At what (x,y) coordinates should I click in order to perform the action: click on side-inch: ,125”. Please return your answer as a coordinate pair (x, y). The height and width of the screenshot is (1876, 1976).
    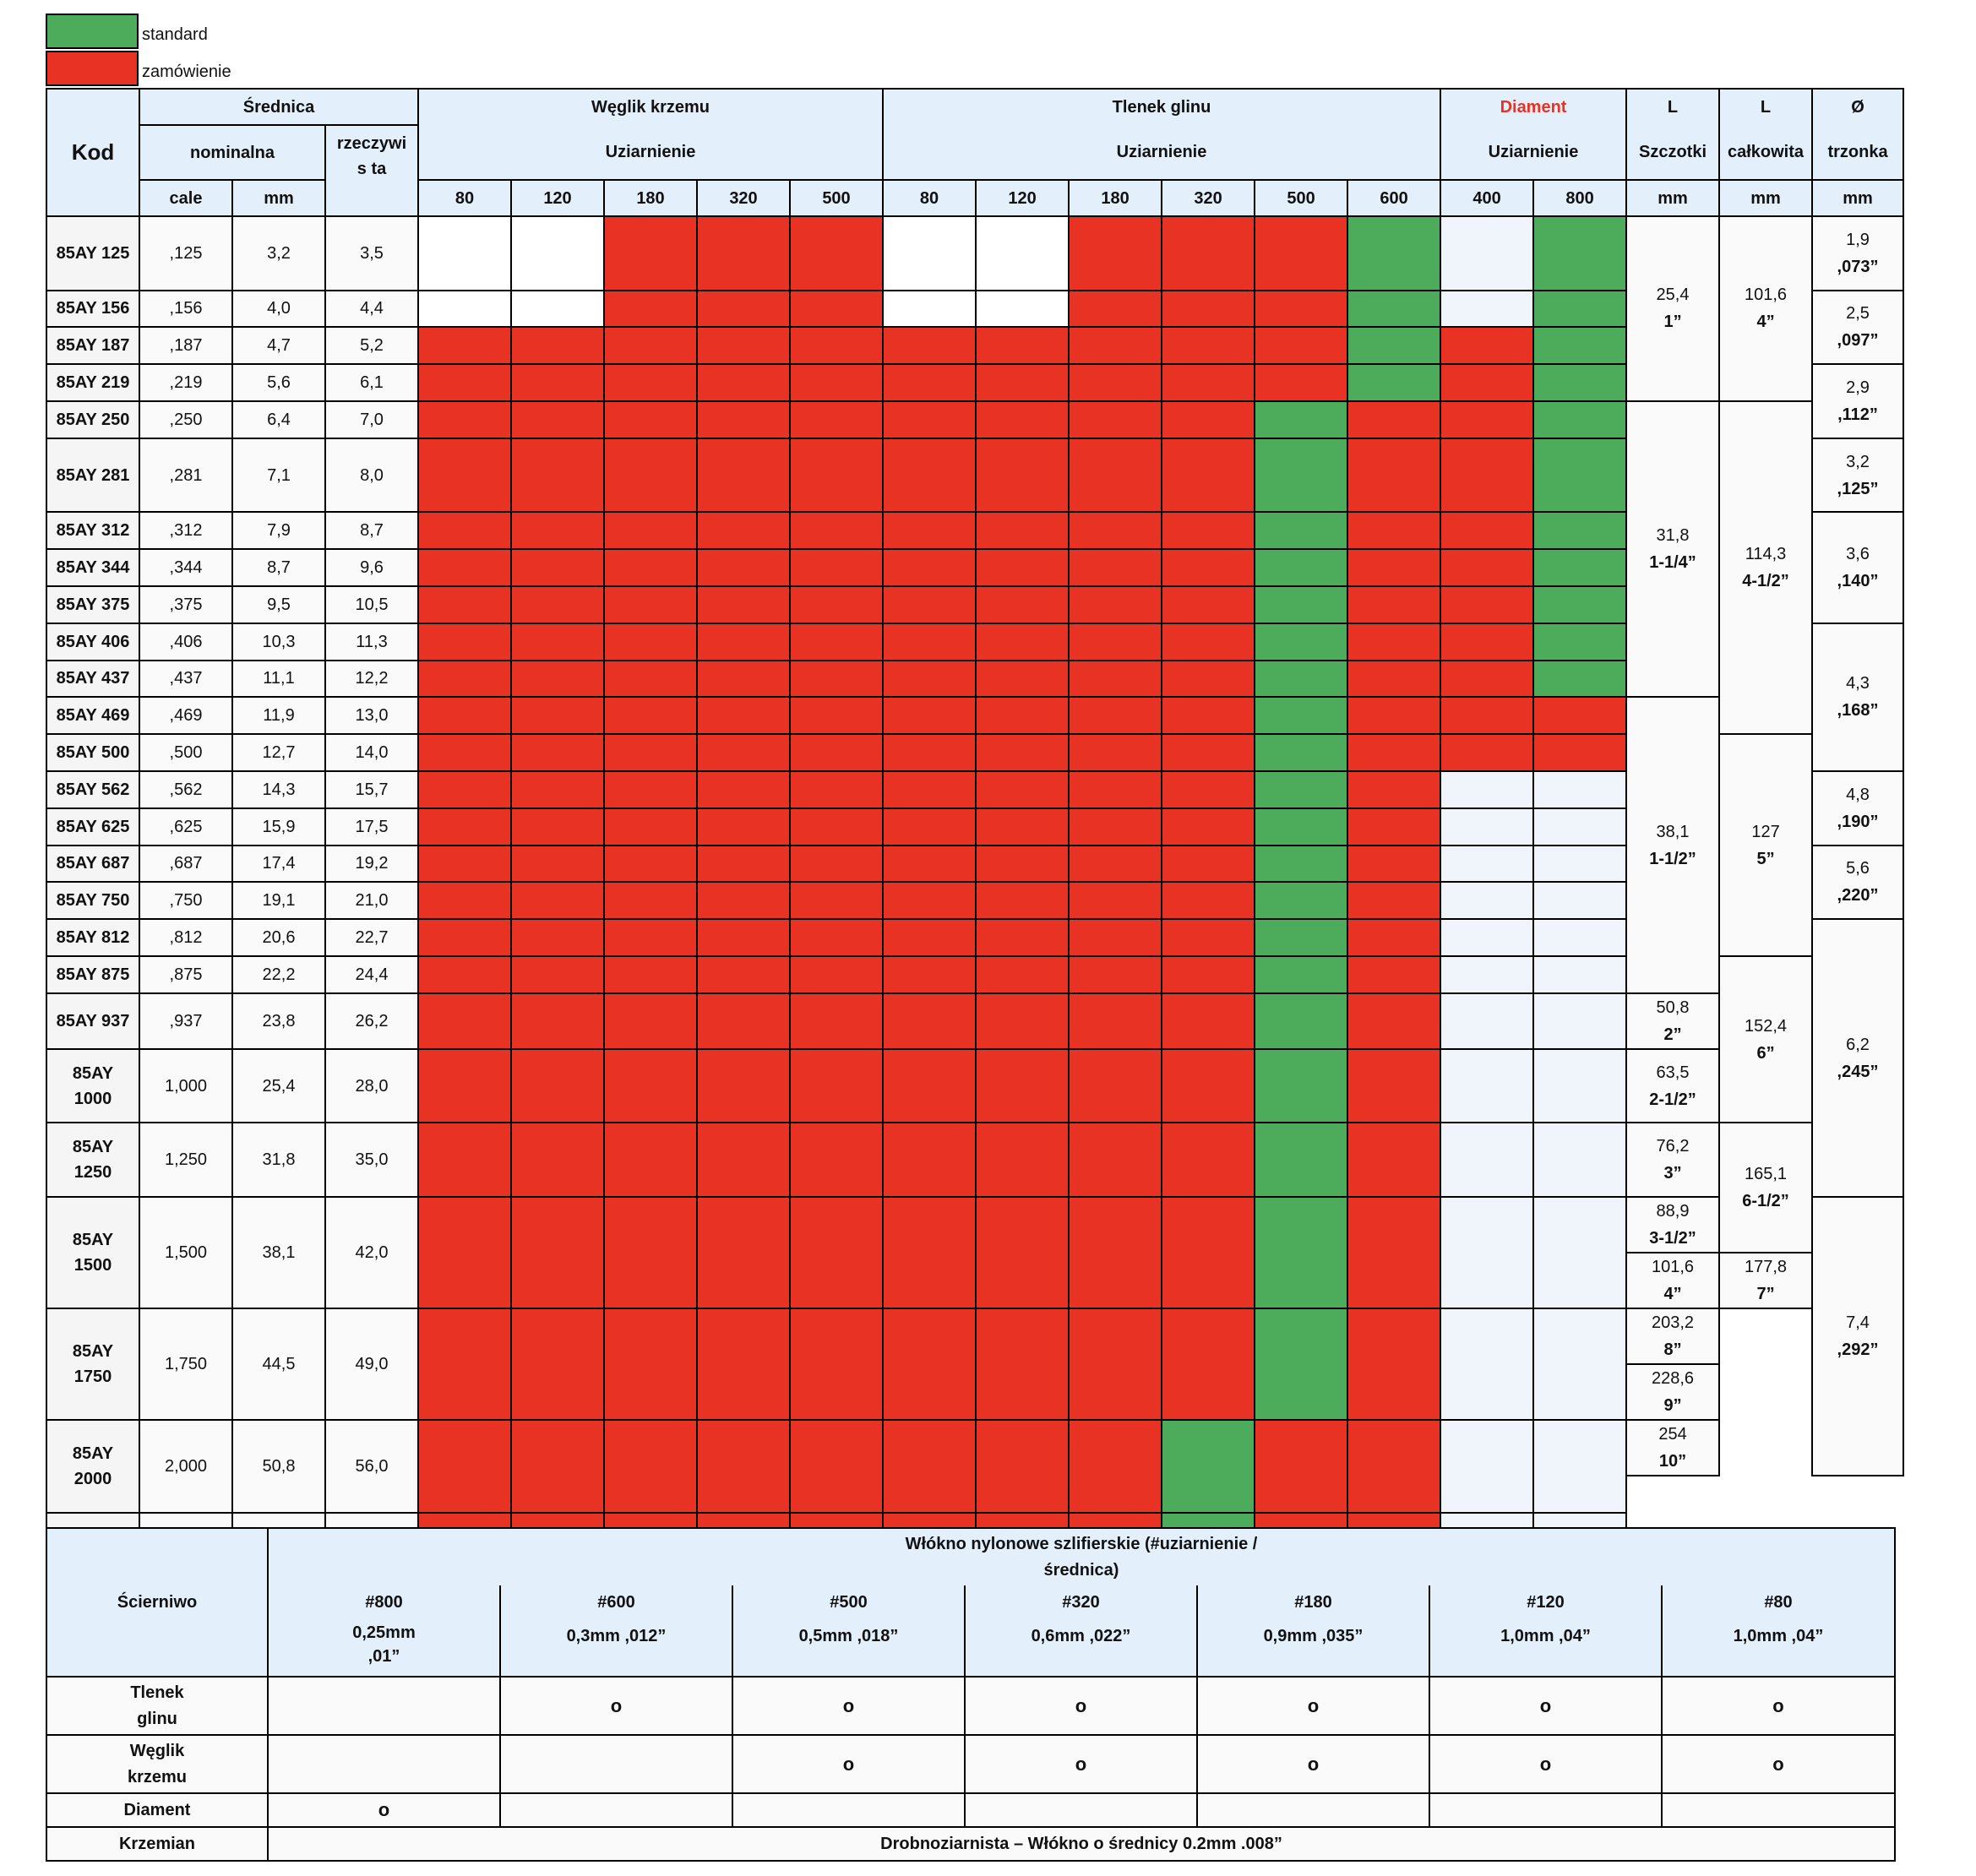
    Looking at the image, I should click on (1858, 488).